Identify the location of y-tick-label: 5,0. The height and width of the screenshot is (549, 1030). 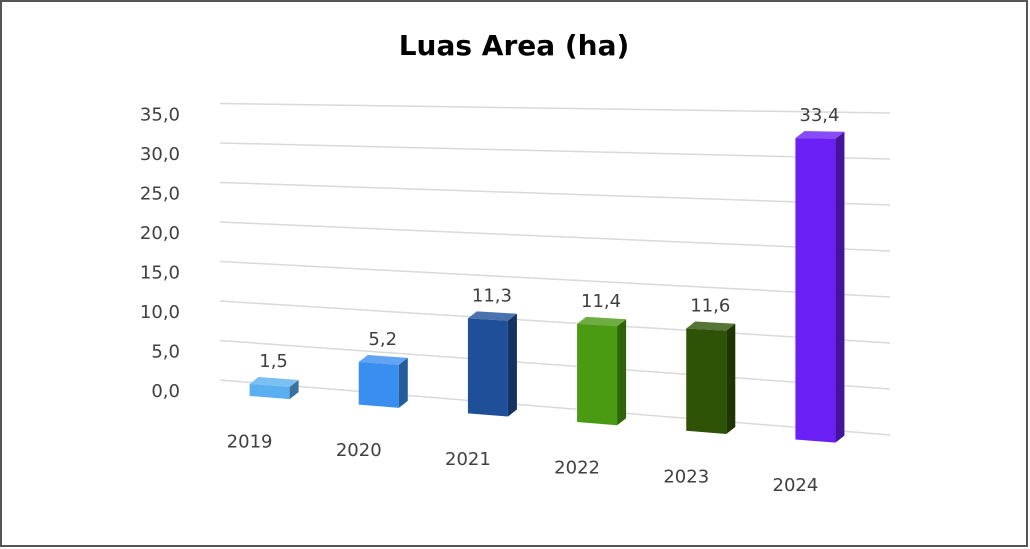
(165, 352).